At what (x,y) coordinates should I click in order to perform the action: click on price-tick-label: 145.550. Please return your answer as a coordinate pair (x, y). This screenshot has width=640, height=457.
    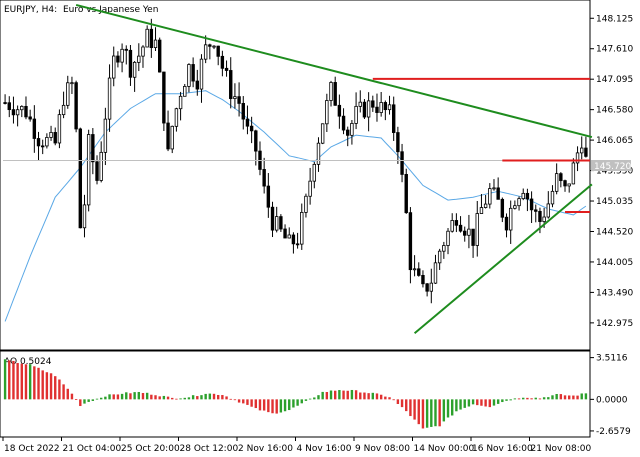
    Looking at the image, I should click on (614, 172).